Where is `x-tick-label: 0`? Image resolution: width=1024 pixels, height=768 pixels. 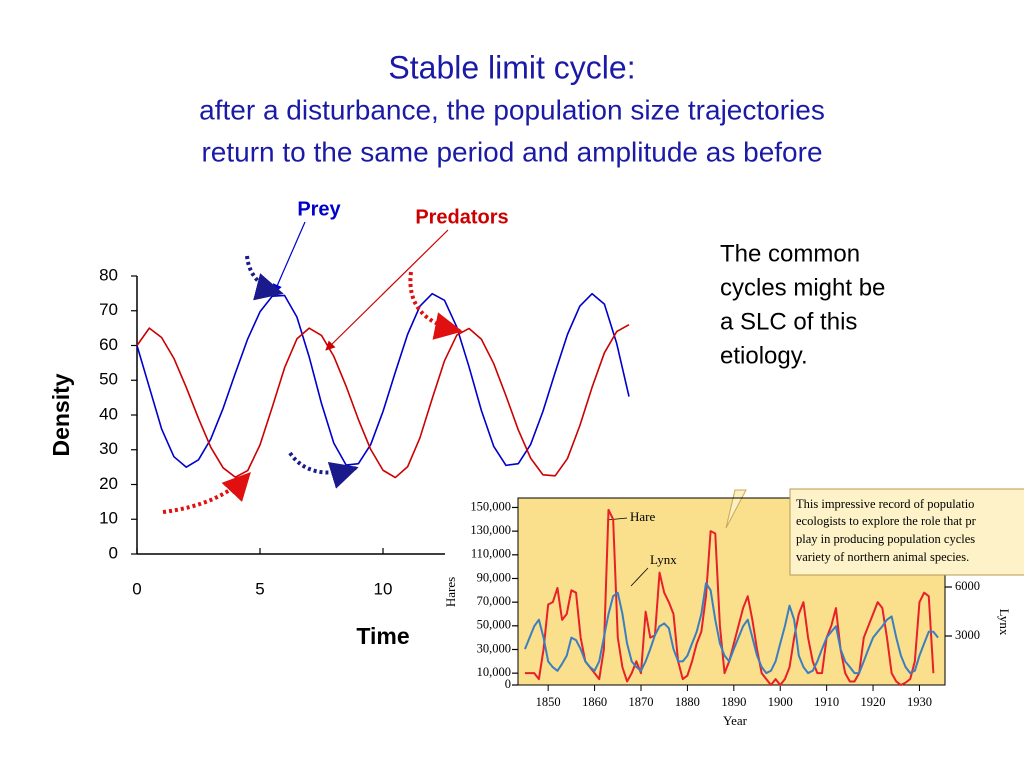
x-tick-label: 0 is located at coordinates (136, 588).